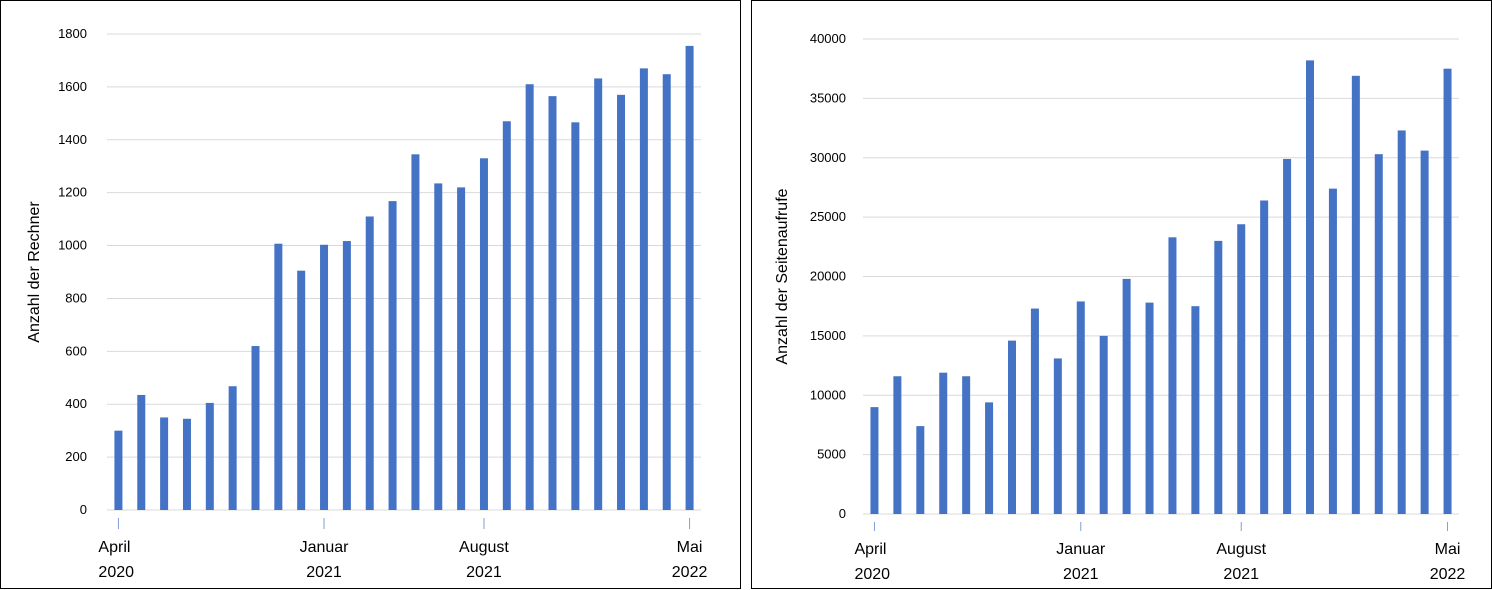  What do you see at coordinates (828, 38) in the screenshot?
I see `y-tick-label: 40000` at bounding box center [828, 38].